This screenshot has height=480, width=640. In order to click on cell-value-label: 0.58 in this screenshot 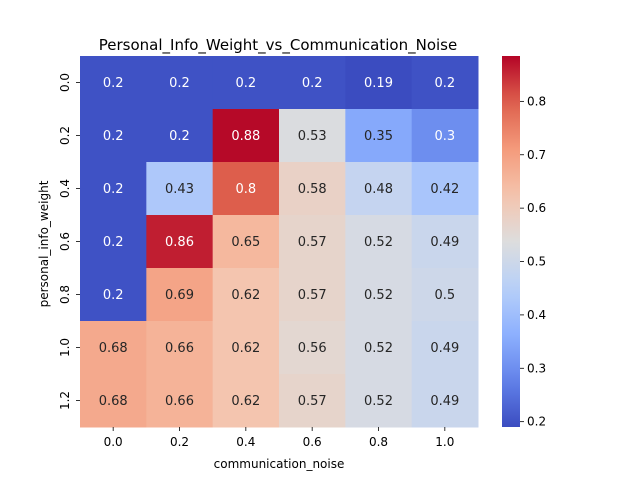, I will do `click(312, 189)`.